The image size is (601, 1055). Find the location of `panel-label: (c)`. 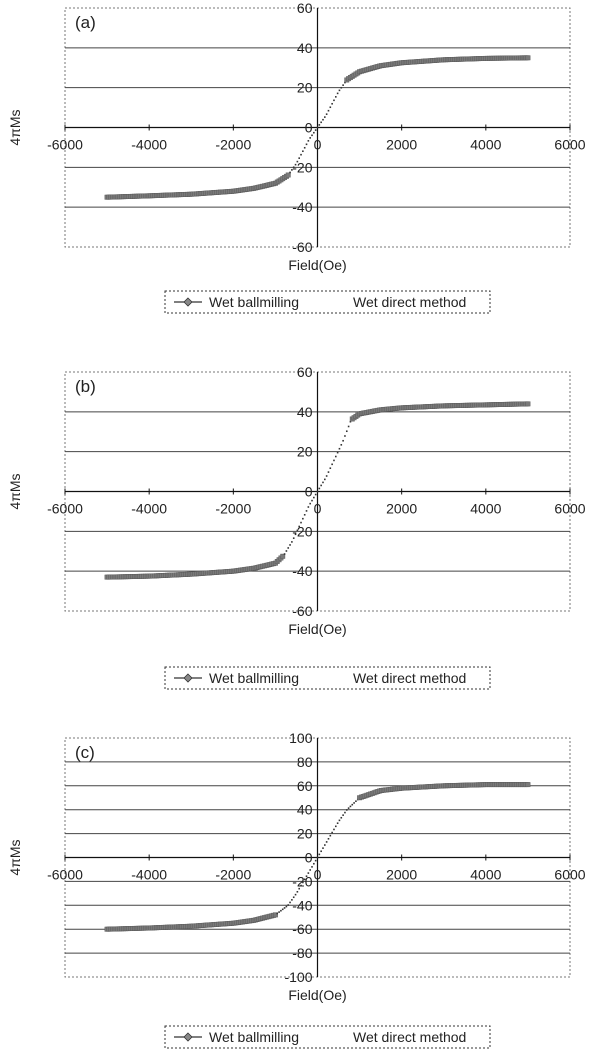

panel-label: (c) is located at coordinates (85, 752).